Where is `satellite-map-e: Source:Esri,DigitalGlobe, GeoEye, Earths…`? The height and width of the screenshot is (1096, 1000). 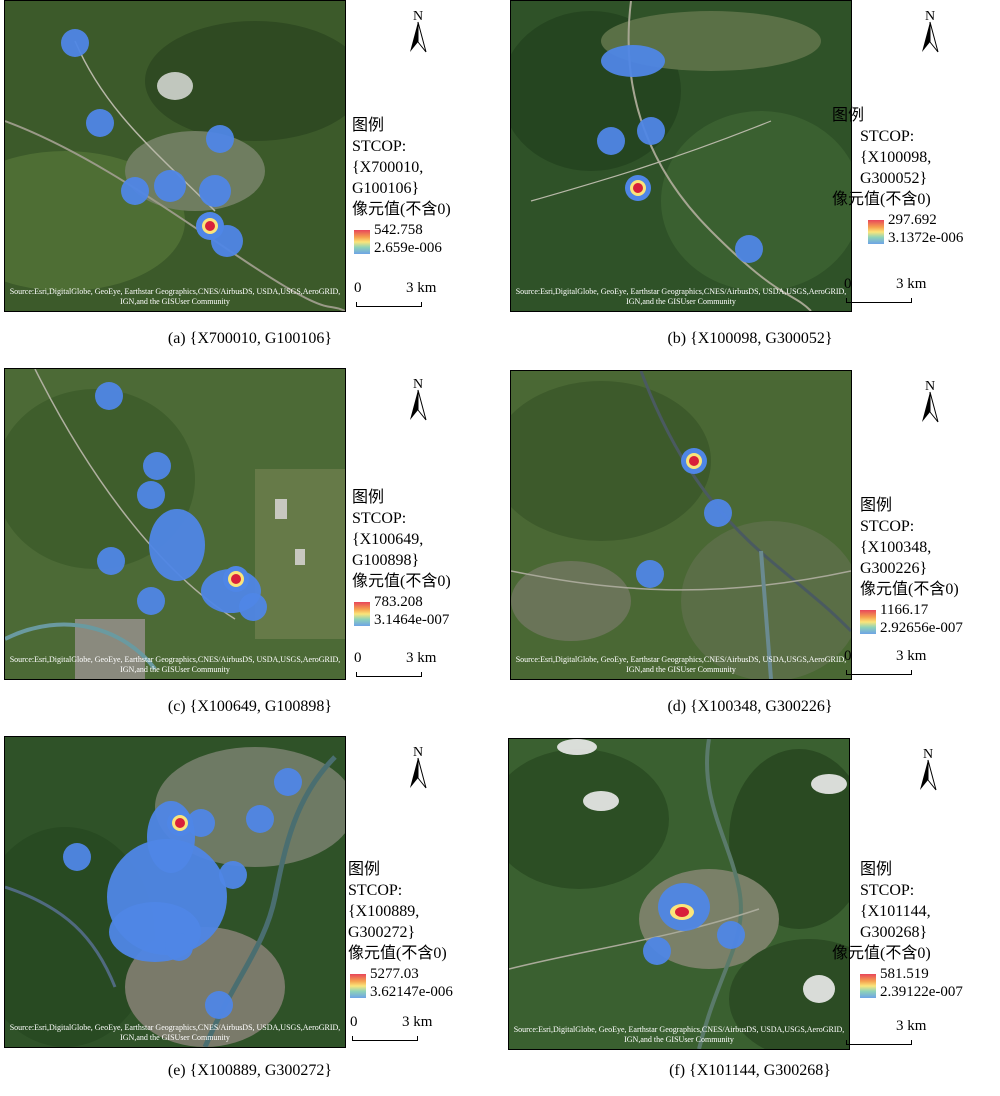
satellite-map-e: Source:Esri,DigitalGlobe, GeoEye, Earths… is located at coordinates (175, 892).